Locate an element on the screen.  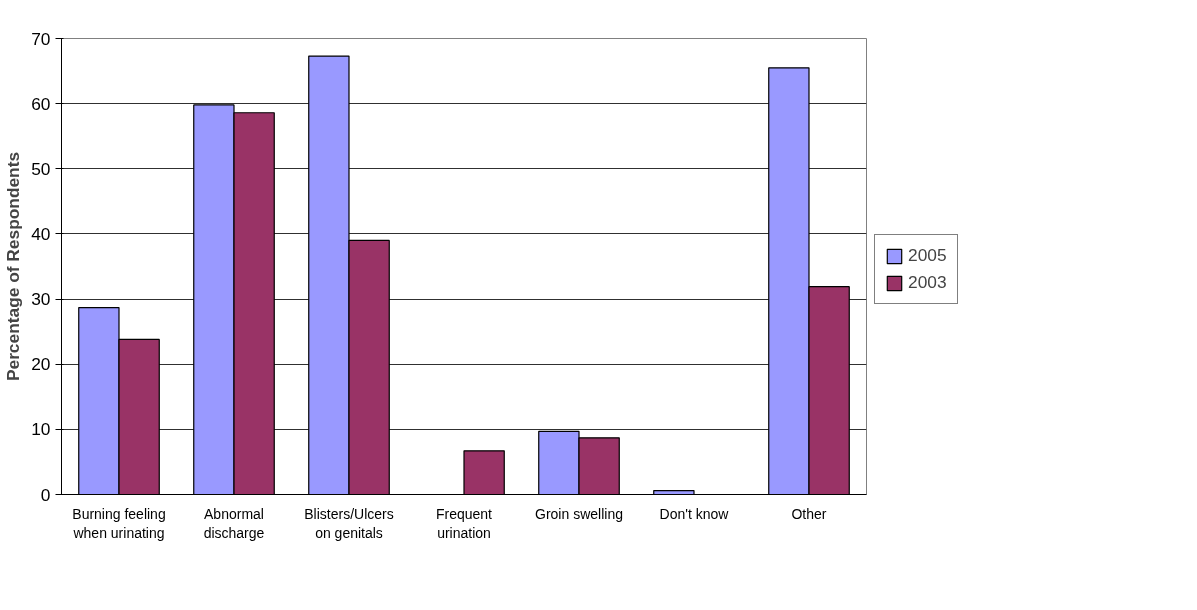
x-tick-label: Abnormal discharge is located at coordinates (234, 523).